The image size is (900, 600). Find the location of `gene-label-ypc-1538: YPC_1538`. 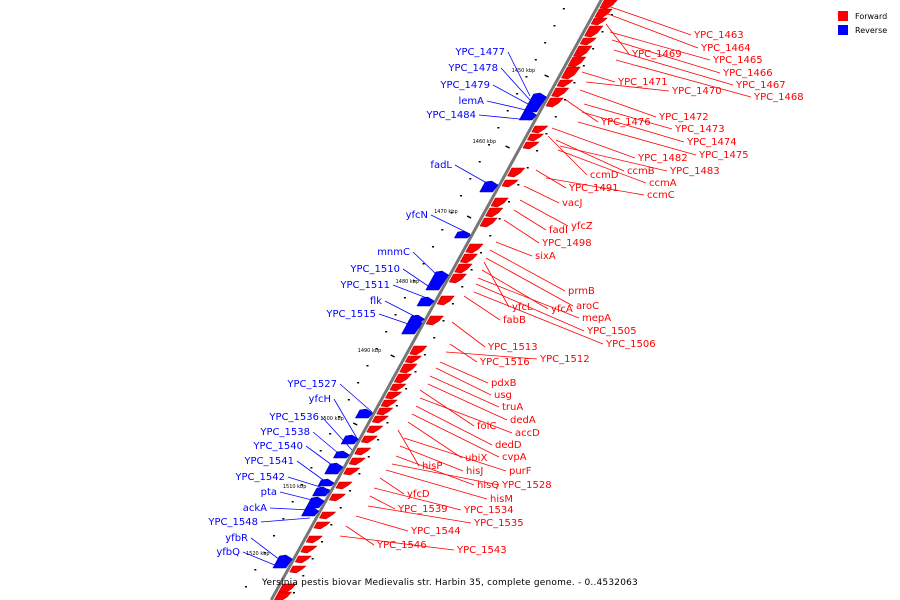

gene-label-ypc-1538: YPC_1538 is located at coordinates (284, 432).